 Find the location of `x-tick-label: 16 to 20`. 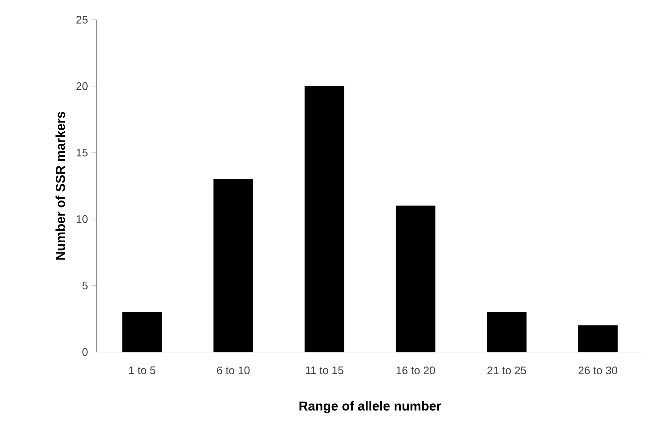

x-tick-label: 16 to 20 is located at coordinates (416, 370).